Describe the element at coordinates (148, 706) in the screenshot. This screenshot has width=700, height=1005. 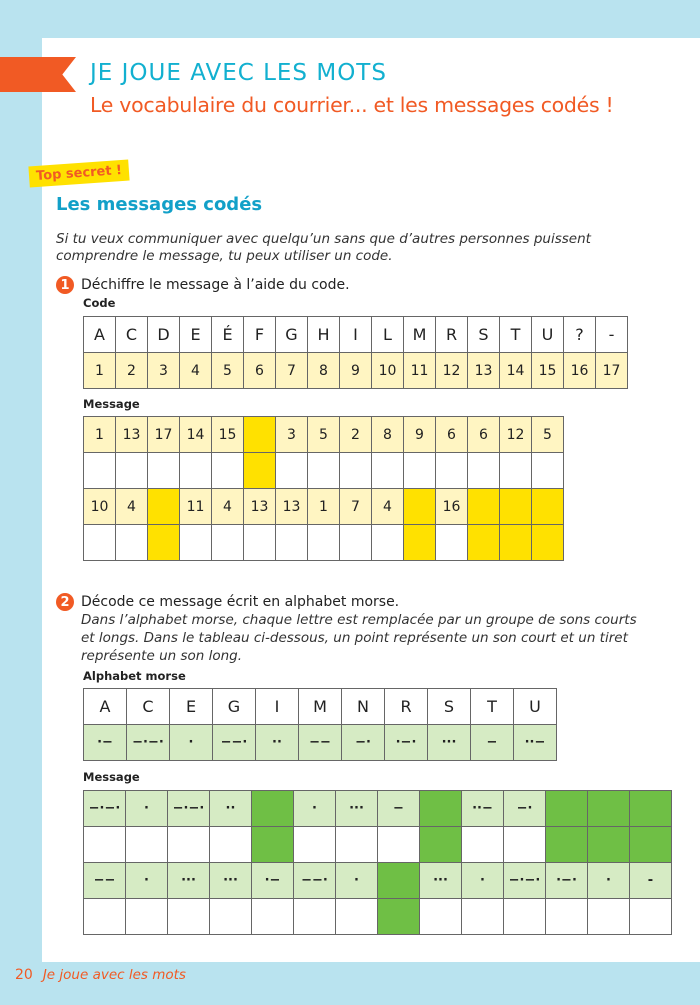
I see `morse-letter: C` at that location.